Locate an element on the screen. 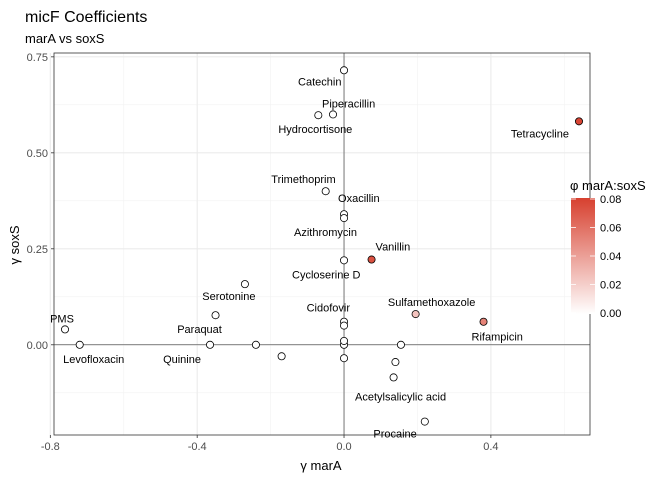 Image resolution: width=672 pixels, height=480 pixels. point-label: Cycloserine D is located at coordinates (326, 275).